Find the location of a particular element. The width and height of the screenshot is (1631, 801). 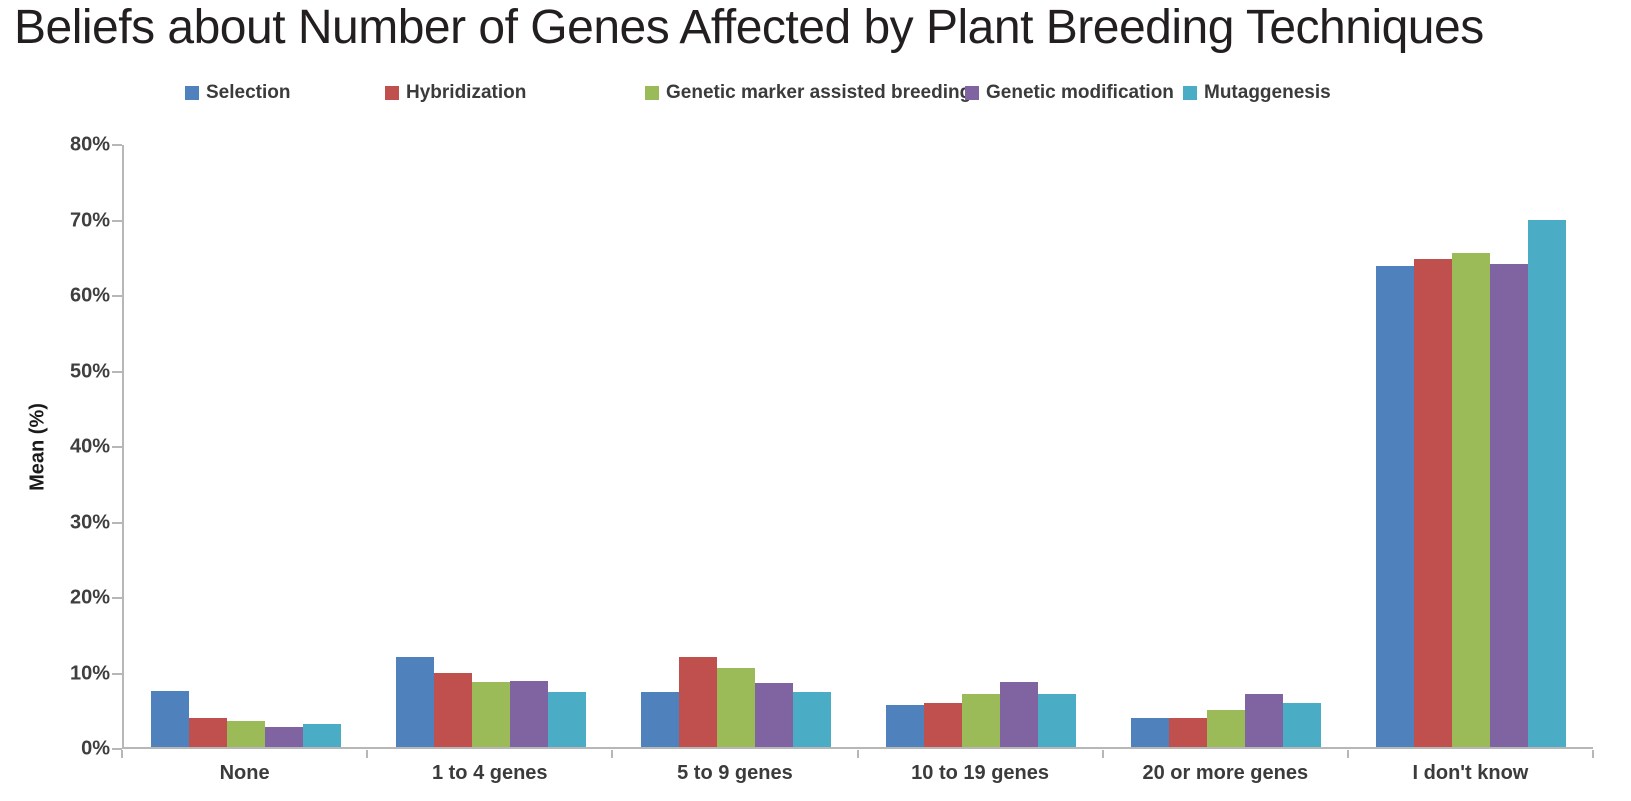

y-tick-label: 80% is located at coordinates (89, 144).